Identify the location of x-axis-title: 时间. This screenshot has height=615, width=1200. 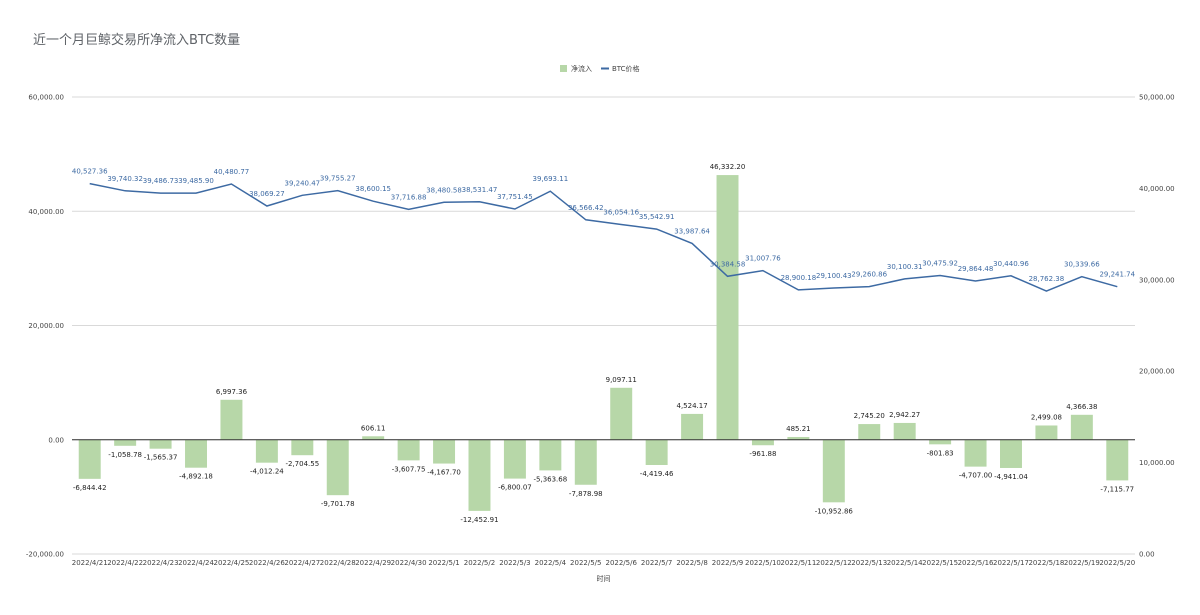
(604, 578).